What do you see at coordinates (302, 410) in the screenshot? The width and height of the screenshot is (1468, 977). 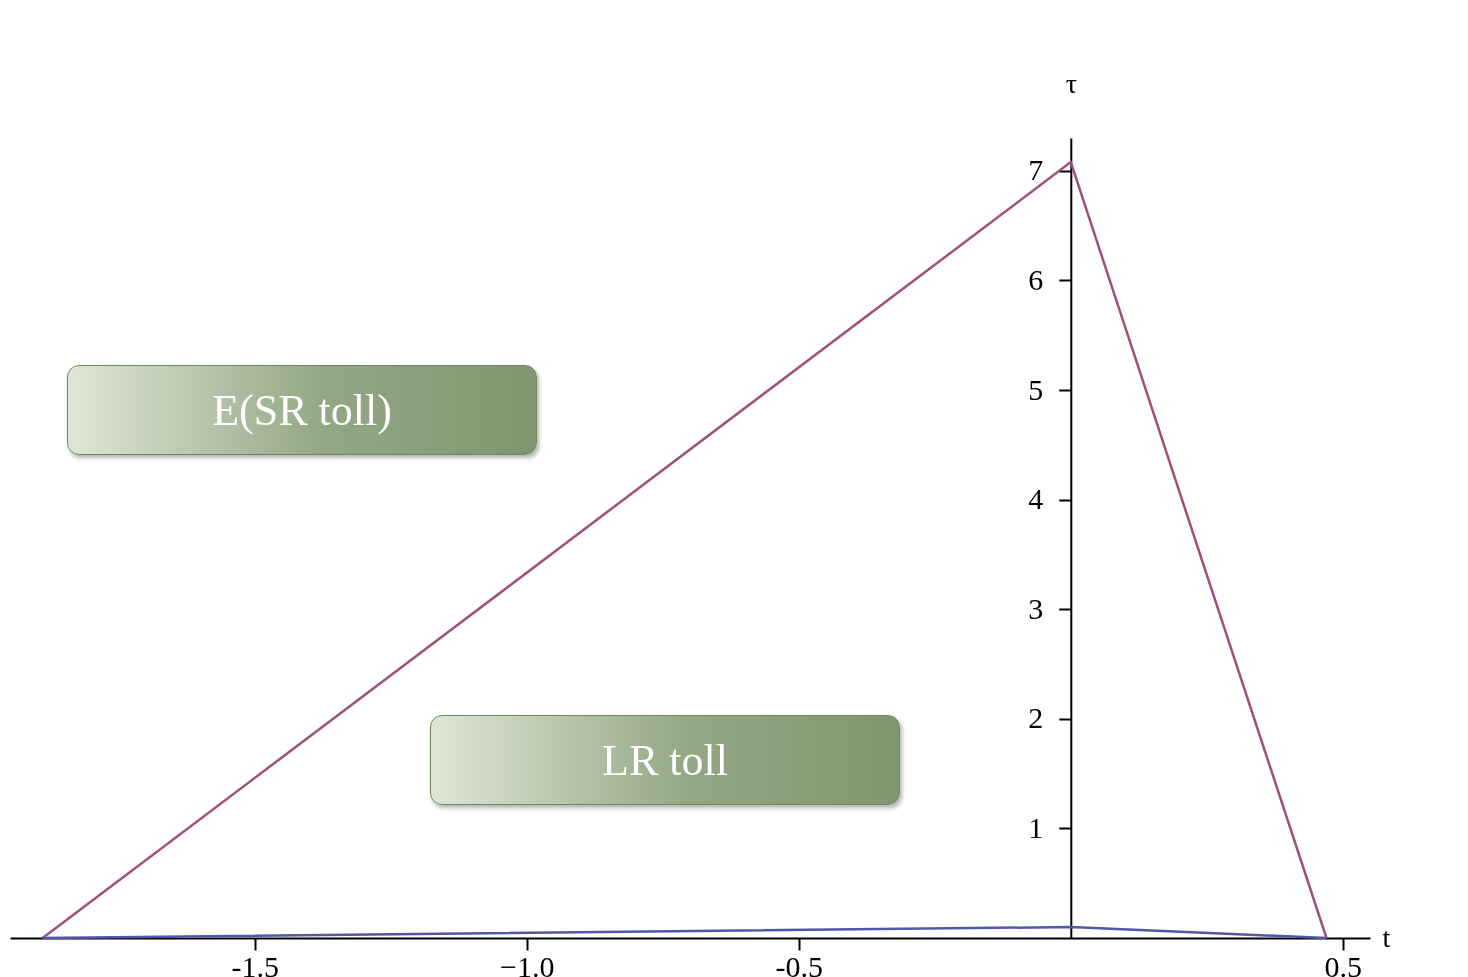 I see `callout-box: E(SR toll)` at bounding box center [302, 410].